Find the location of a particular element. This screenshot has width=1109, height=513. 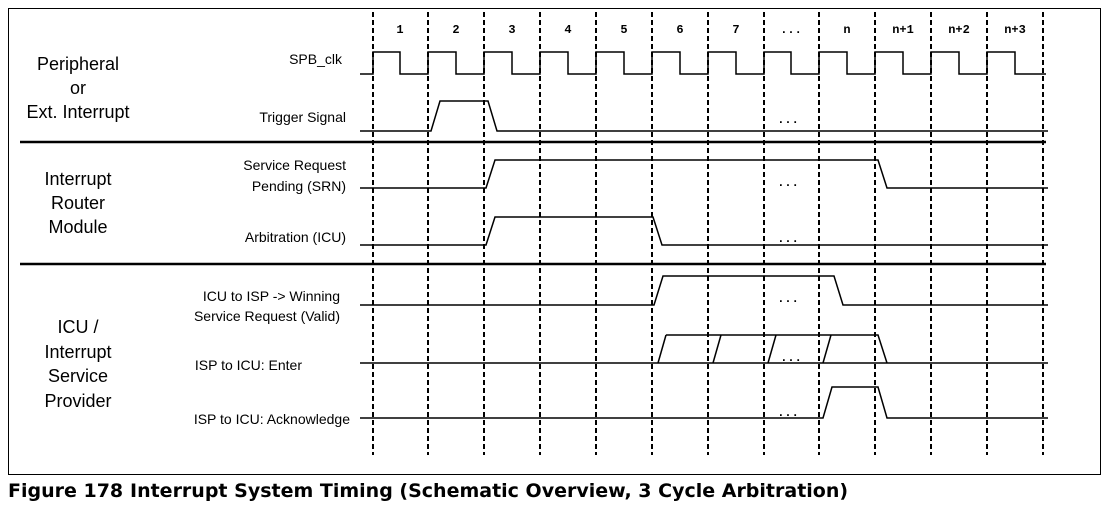

signal-label-arbitration: Arbitration (ICU) is located at coordinates (295, 237).